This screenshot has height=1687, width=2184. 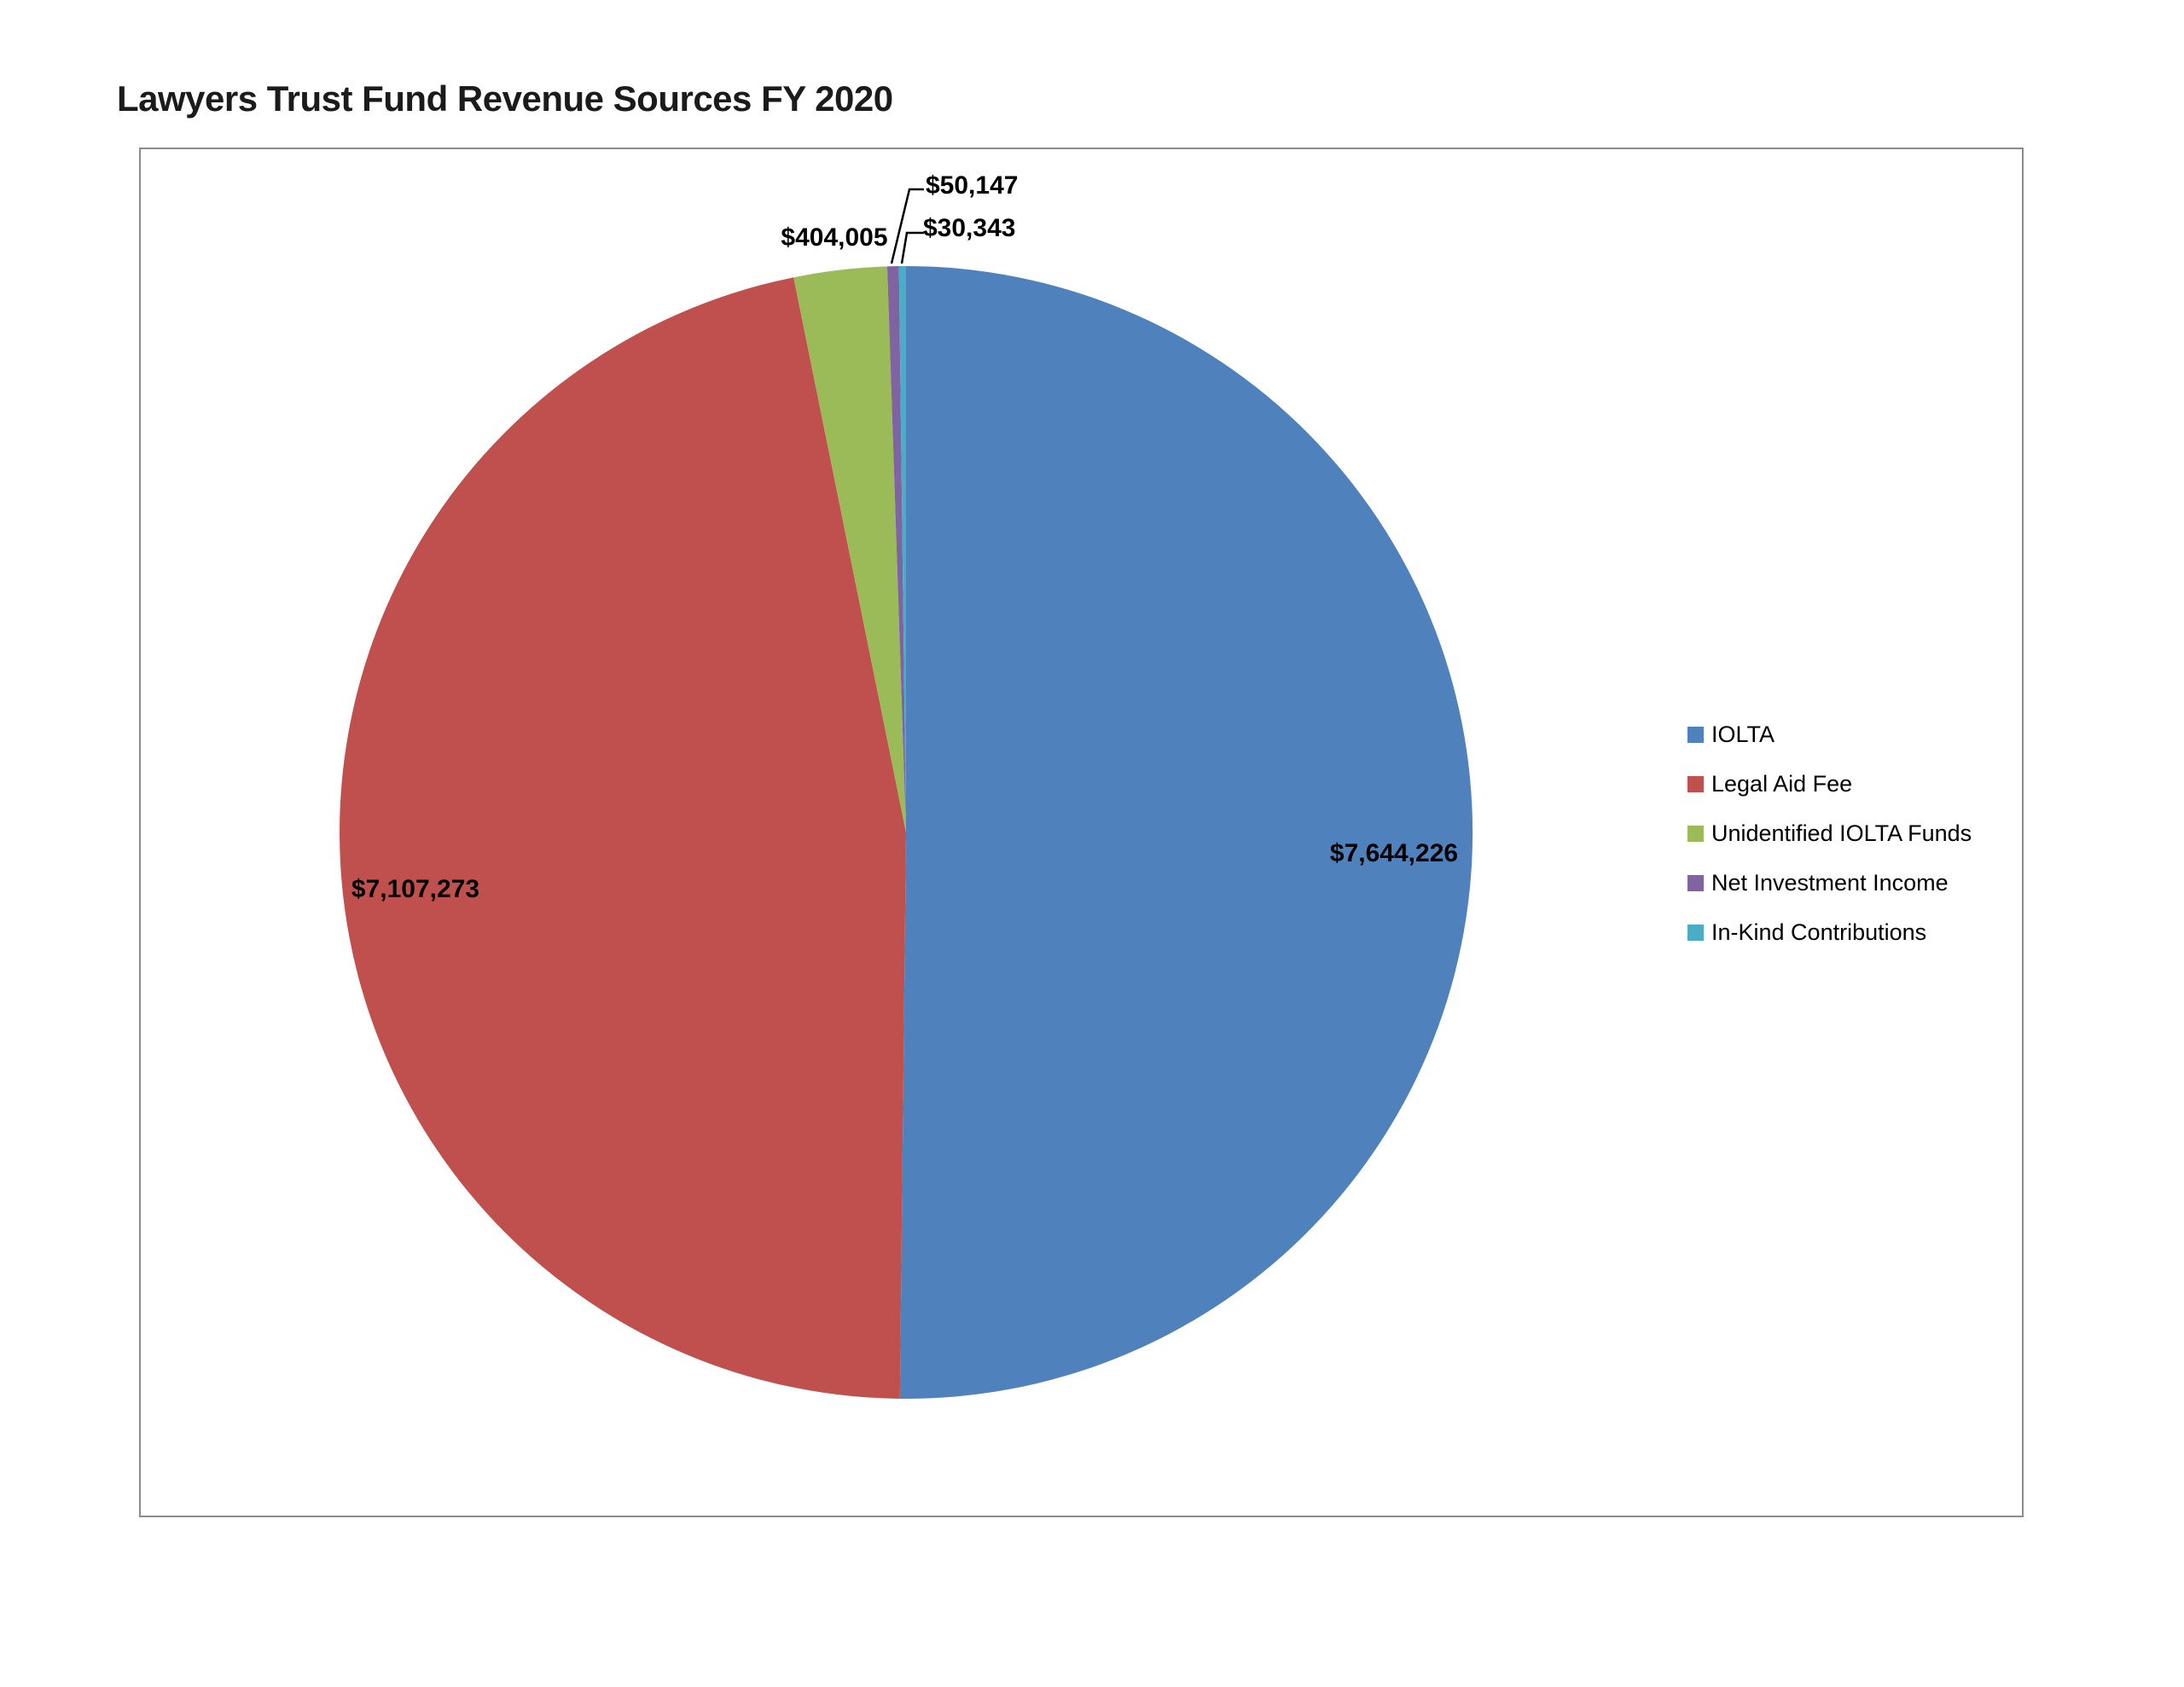 I want to click on legend-label-net-investment-income: Net Investment Income, so click(x=1830, y=883).